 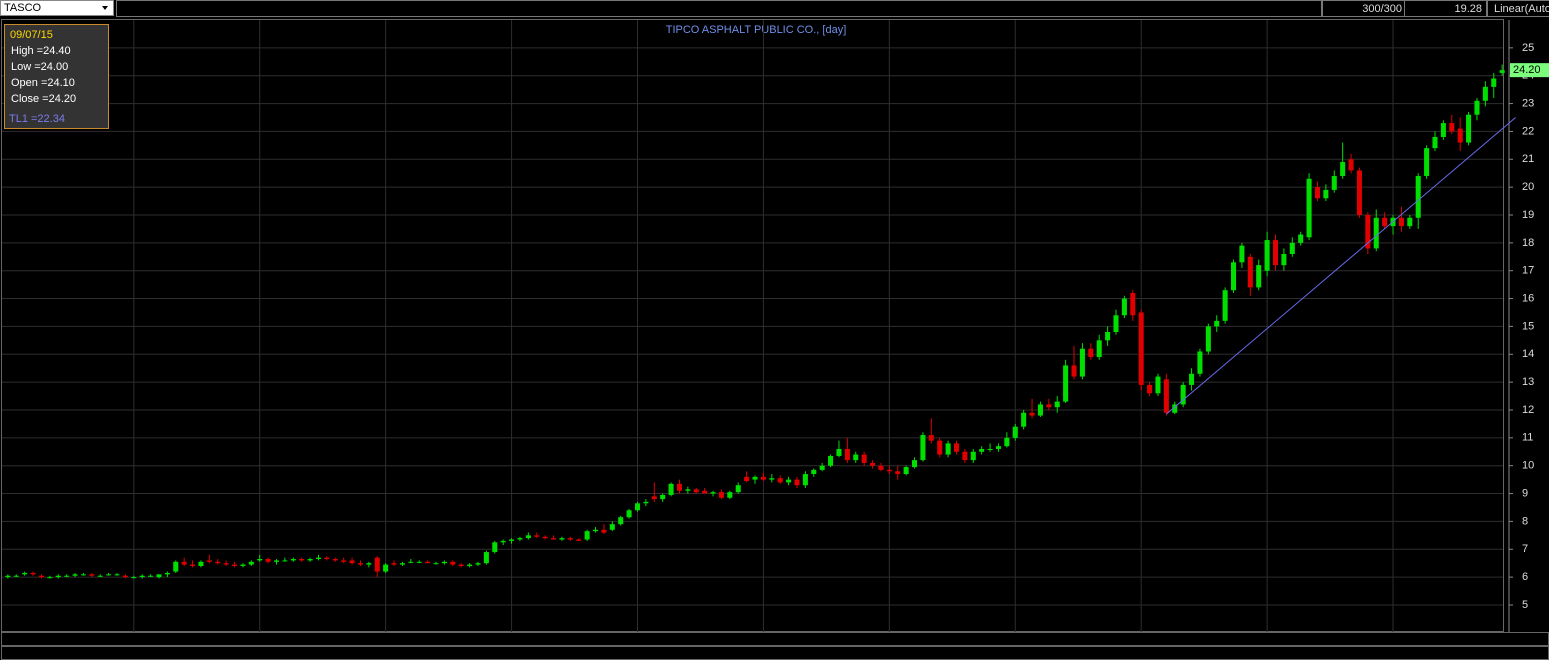 What do you see at coordinates (39, 67) in the screenshot?
I see `info-line: Low =24.00` at bounding box center [39, 67].